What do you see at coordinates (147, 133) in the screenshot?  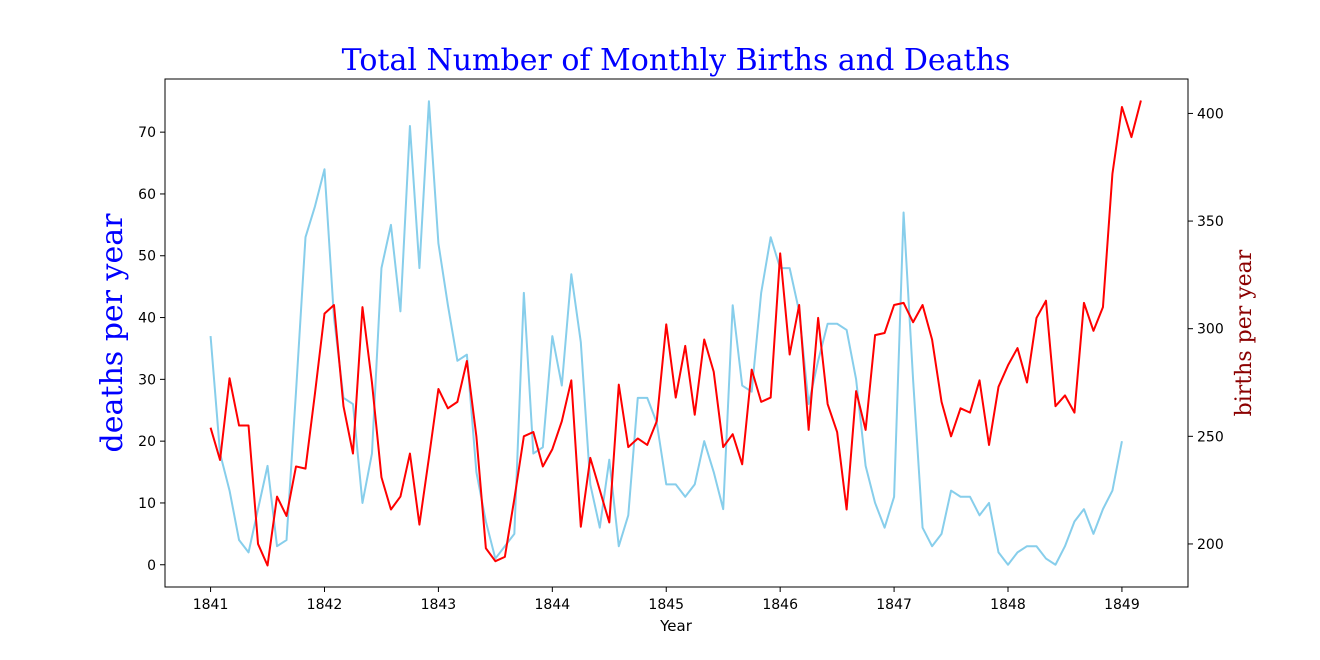 I see `left-y-tick-label: 70` at bounding box center [147, 133].